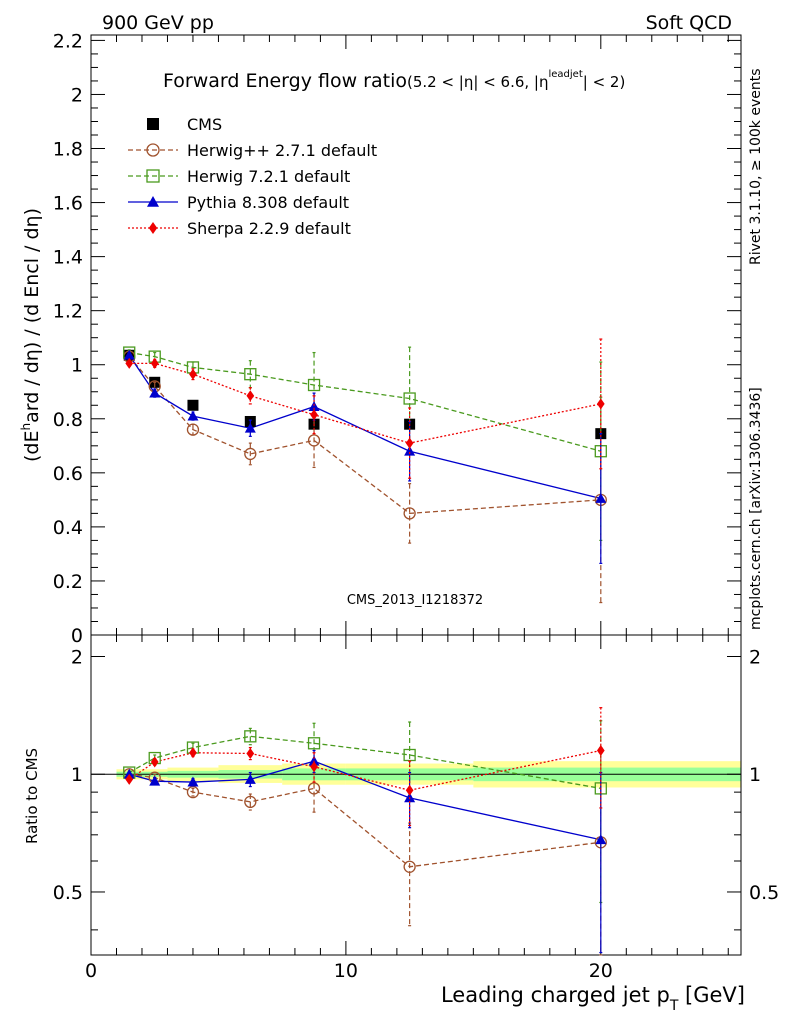  I want to click on y-tick-label: 1.4, so click(68, 258).